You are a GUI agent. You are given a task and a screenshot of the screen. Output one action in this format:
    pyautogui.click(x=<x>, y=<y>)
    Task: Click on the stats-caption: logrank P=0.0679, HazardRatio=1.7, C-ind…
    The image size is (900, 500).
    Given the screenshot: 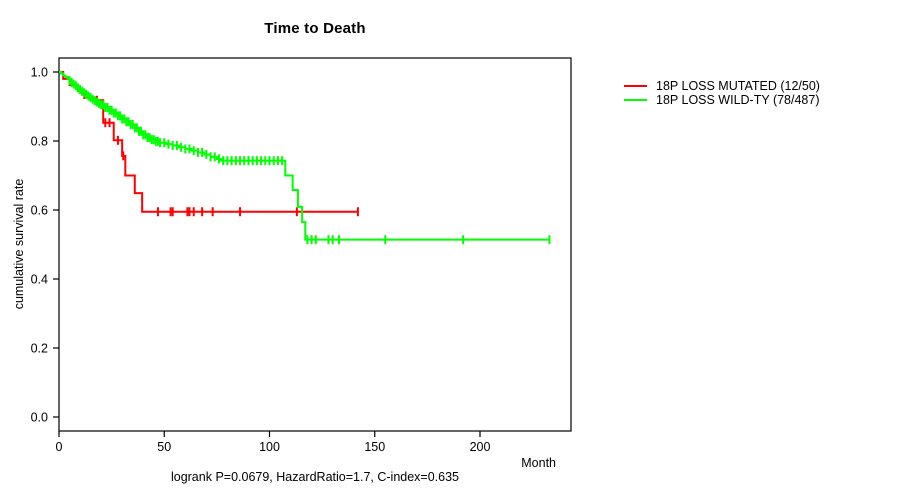 What is the action you would take?
    pyautogui.click(x=315, y=477)
    